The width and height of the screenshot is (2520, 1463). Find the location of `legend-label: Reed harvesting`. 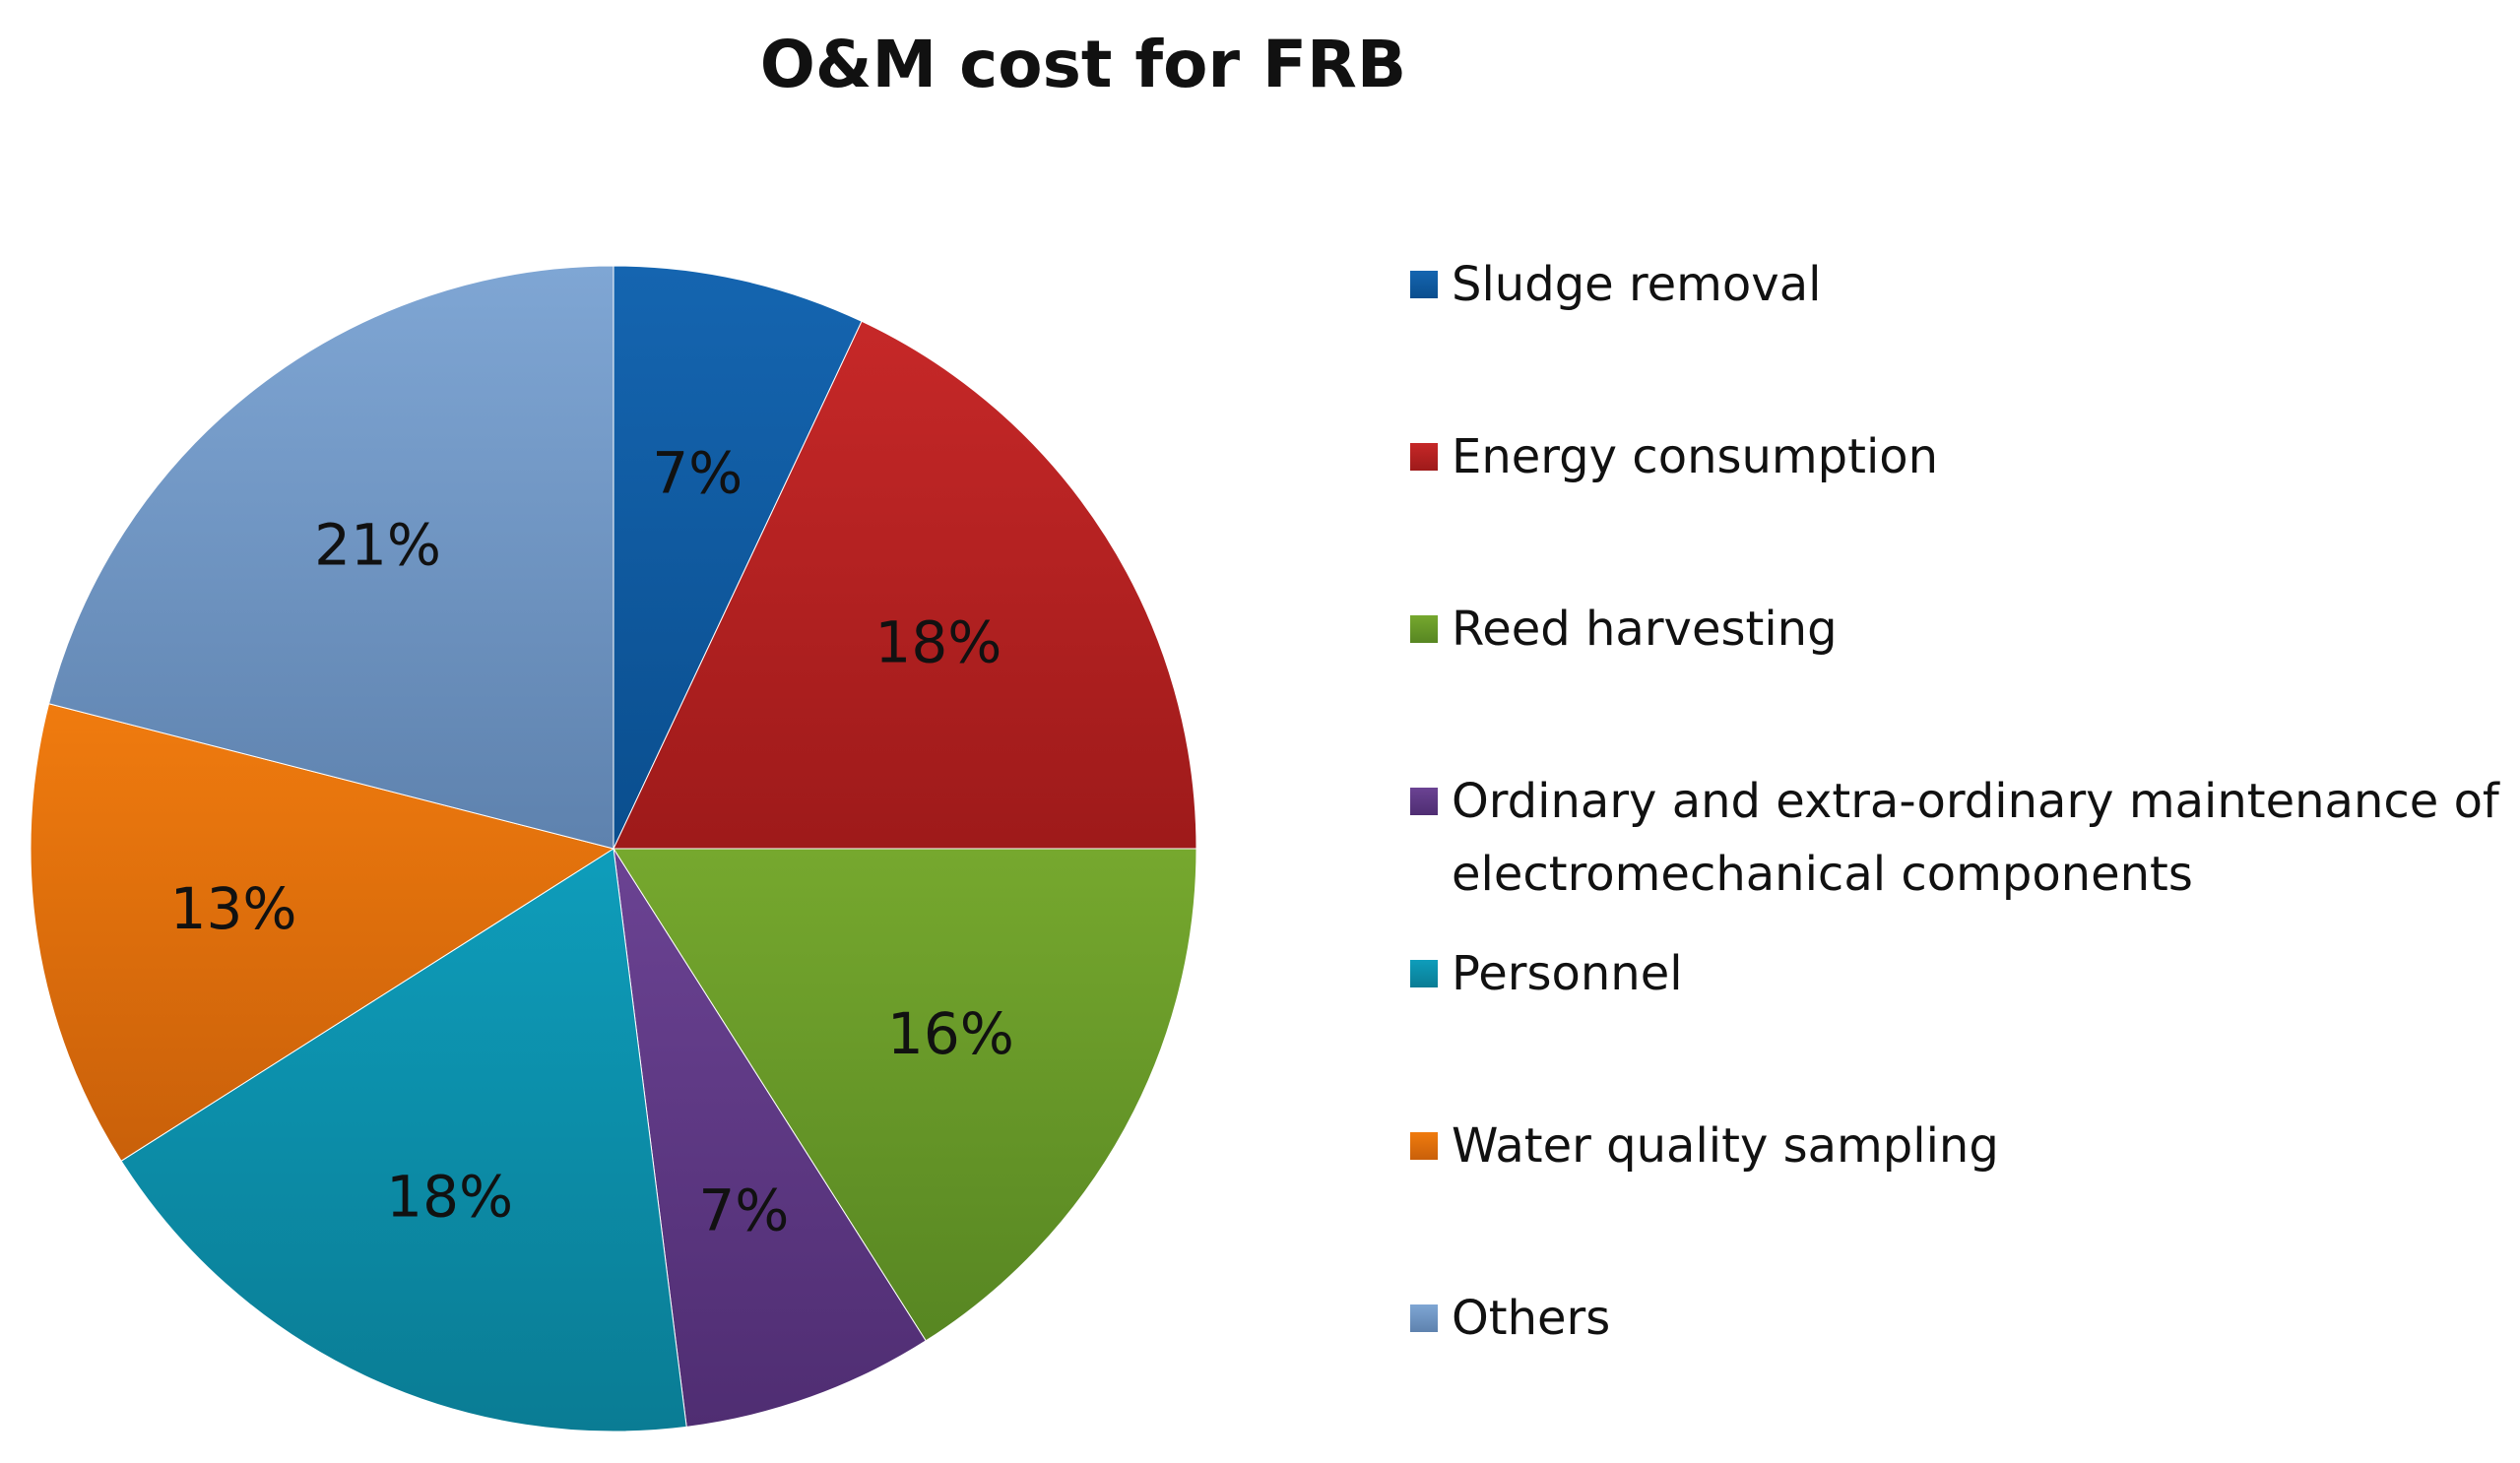

legend-label: Reed harvesting is located at coordinates (1645, 630).